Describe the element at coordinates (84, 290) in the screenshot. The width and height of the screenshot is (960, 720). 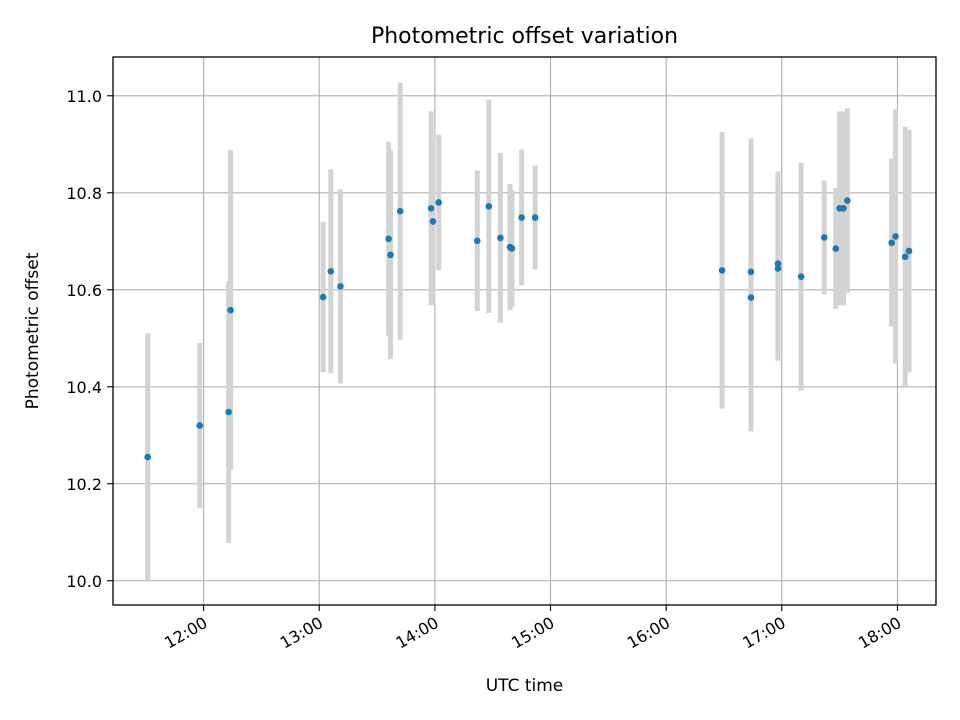
I see `y-tick-label: 10.6` at that location.